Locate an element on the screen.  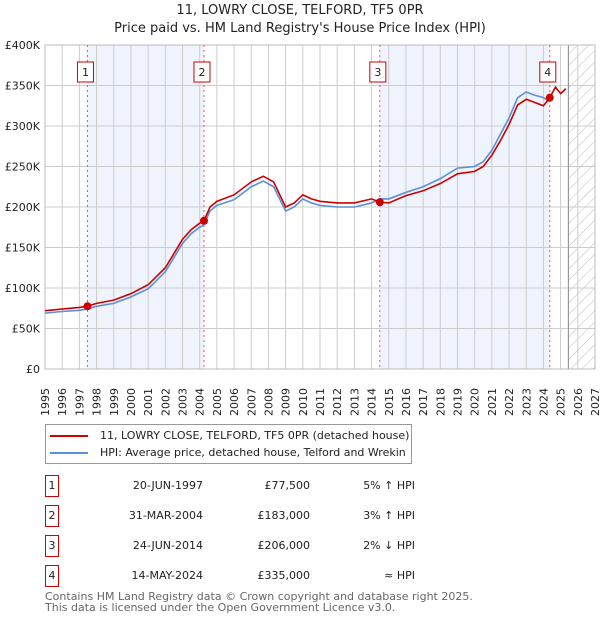
sale-price: £77,500 is located at coordinates (287, 485).